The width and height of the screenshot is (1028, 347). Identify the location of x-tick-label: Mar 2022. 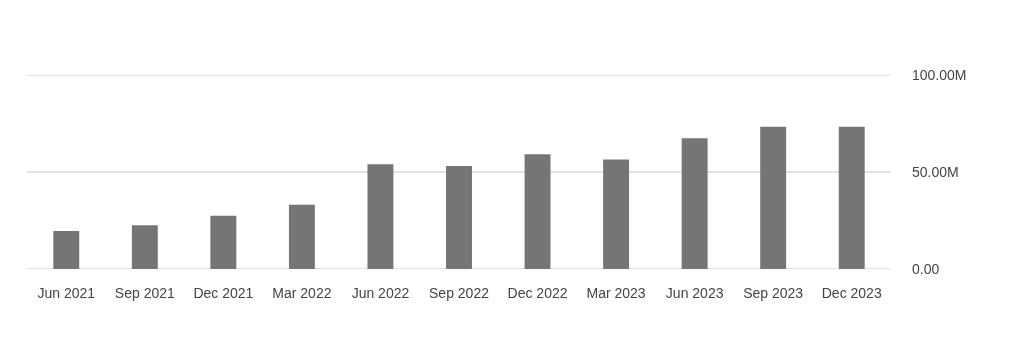
(302, 293).